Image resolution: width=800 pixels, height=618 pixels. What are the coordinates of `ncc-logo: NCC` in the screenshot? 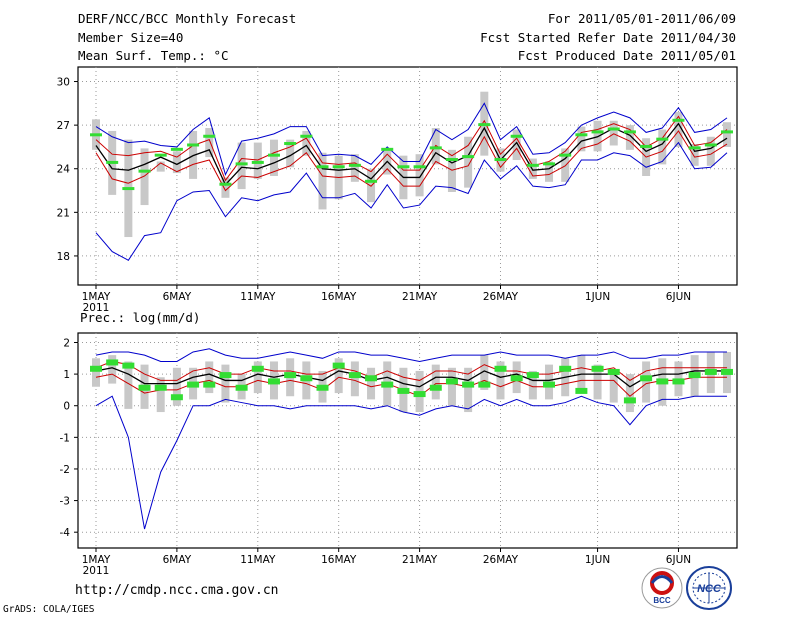 It's located at (709, 588).